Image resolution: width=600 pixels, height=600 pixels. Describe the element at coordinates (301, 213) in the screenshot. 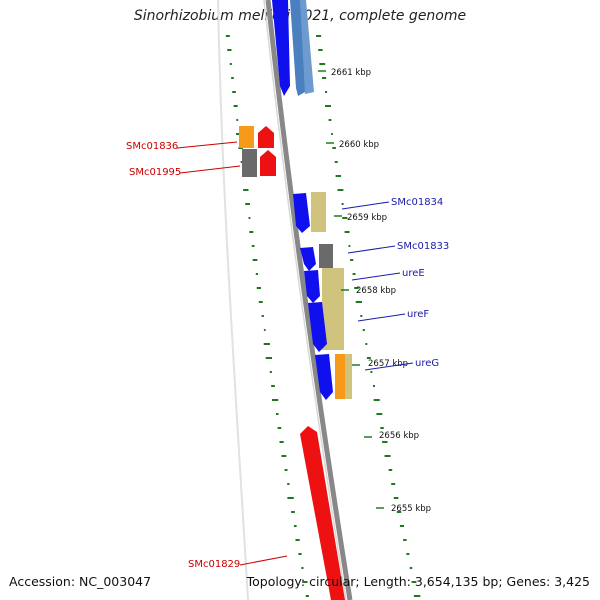

I see `gene-smc01834-blue` at that location.